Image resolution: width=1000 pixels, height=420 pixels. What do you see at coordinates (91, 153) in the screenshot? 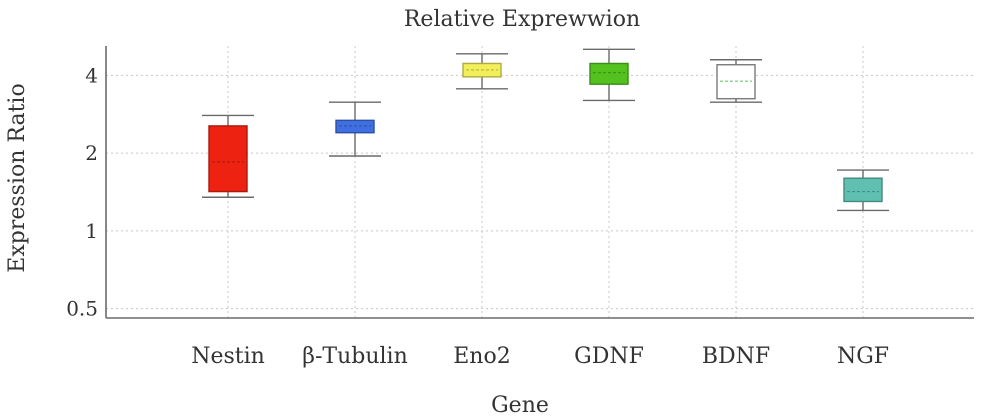
I see `y-tick-label: 2` at bounding box center [91, 153].